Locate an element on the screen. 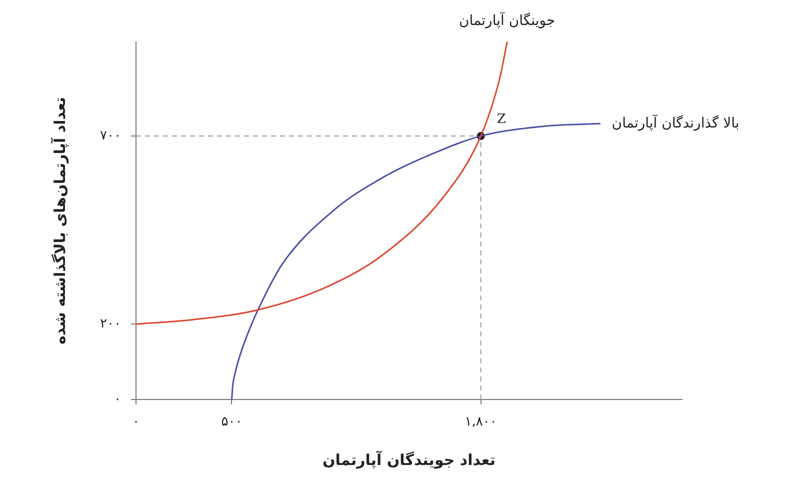 The width and height of the screenshot is (810, 492). annotation: Z is located at coordinates (501, 119).